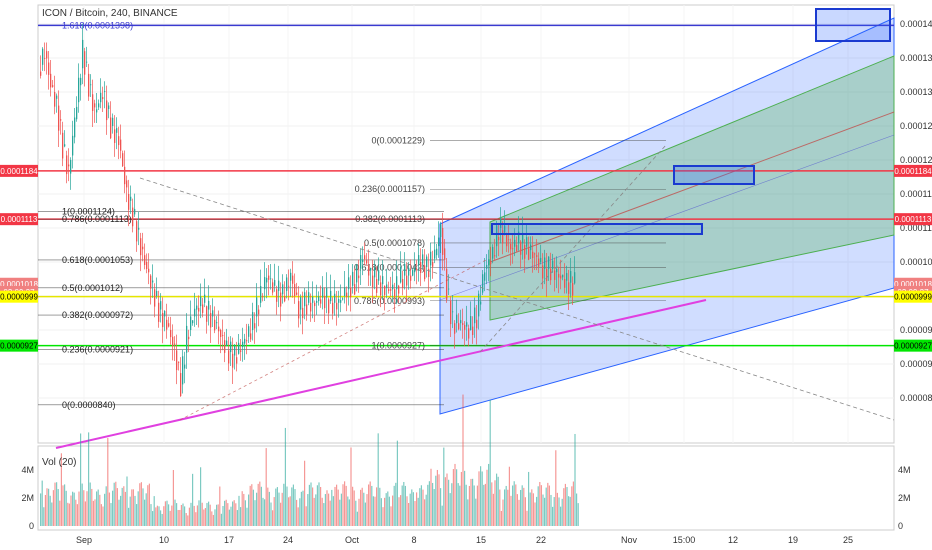 This screenshot has height=550, width=932. Describe the element at coordinates (913, 297) in the screenshot. I see `price-badge-label: 0.0000999` at that location.